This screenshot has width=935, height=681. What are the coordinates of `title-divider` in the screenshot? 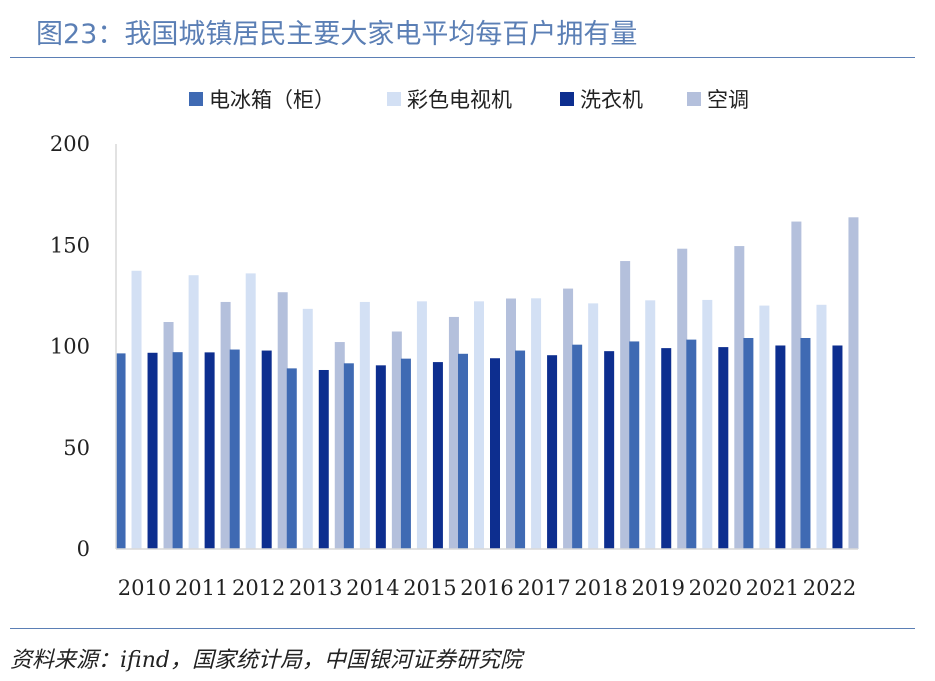 It's located at (462, 57).